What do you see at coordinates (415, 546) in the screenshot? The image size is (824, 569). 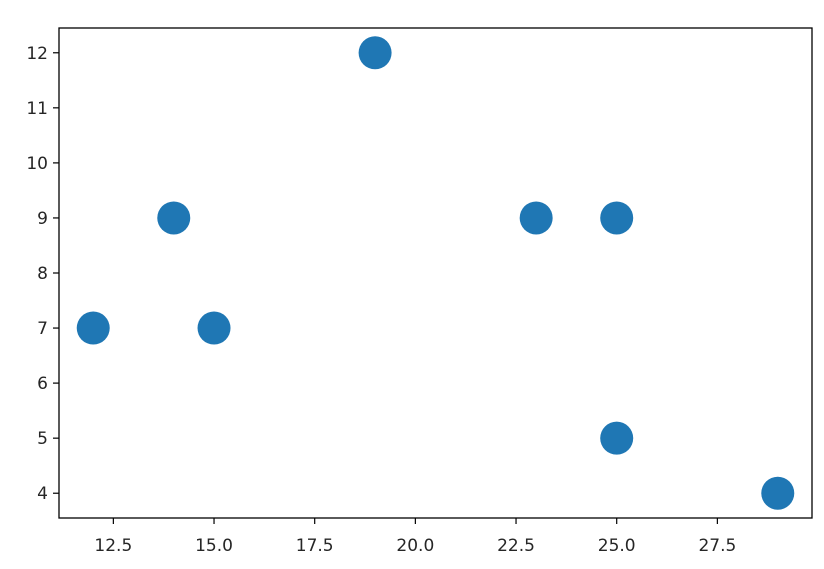 I see `x-tick-label: 20.0` at bounding box center [415, 546].